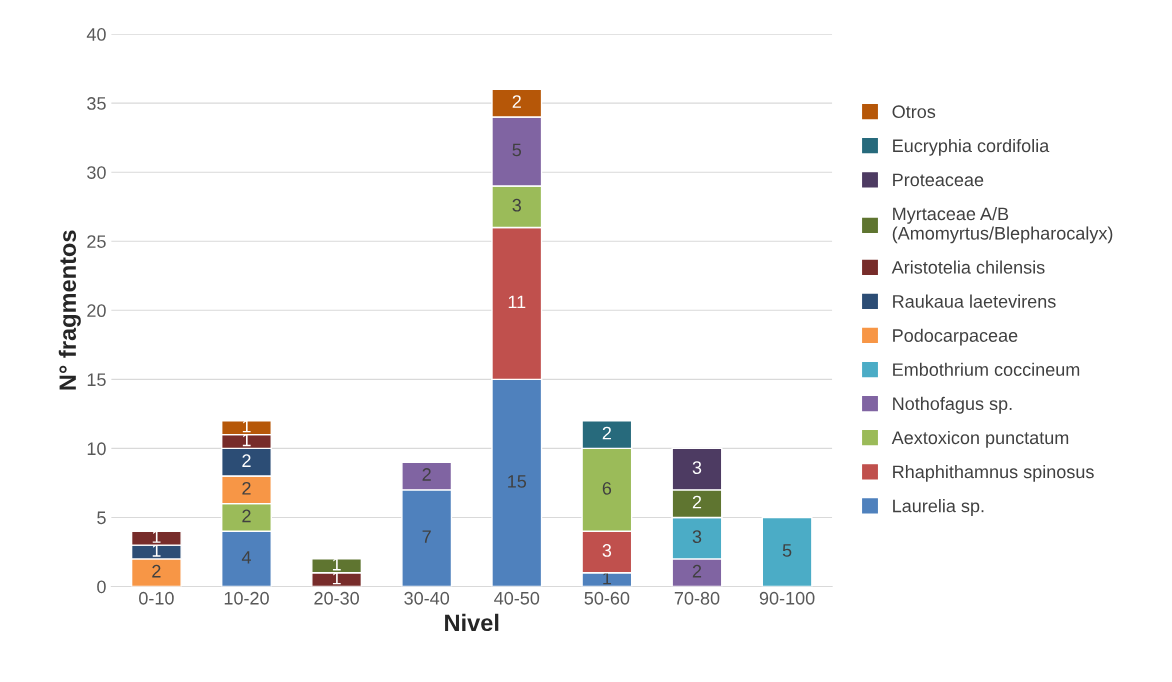 The image size is (1172, 682). What do you see at coordinates (1002, 225) in the screenshot?
I see `legend-label: Myrtaceae A/B (Amomyrtus/Blepharocalyx)` at bounding box center [1002, 225].